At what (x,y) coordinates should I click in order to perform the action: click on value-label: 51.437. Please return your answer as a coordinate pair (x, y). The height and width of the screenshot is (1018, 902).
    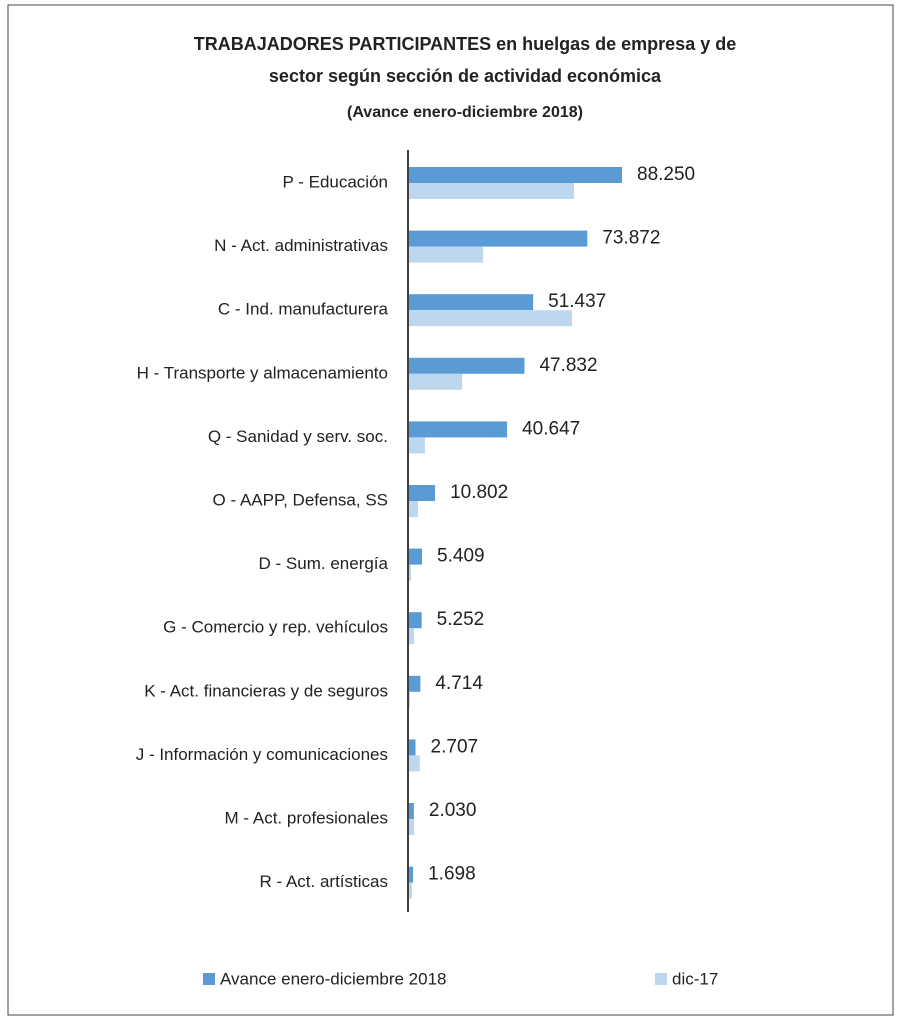
    Looking at the image, I should click on (577, 301).